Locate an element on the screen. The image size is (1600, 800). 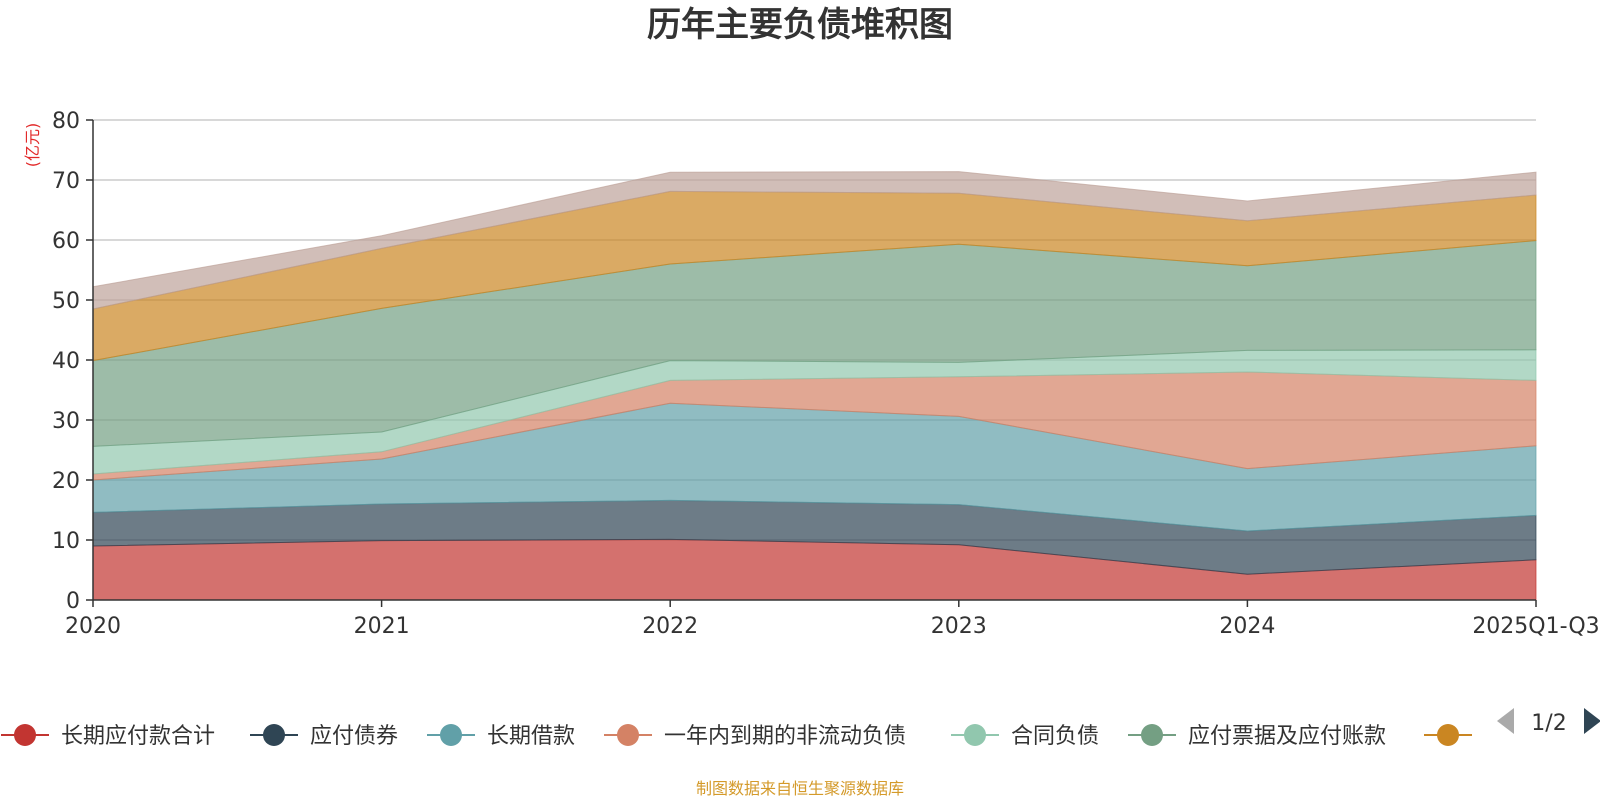
data-source-note: 制图数据来自恒生聚源数据库 is located at coordinates (800, 788).